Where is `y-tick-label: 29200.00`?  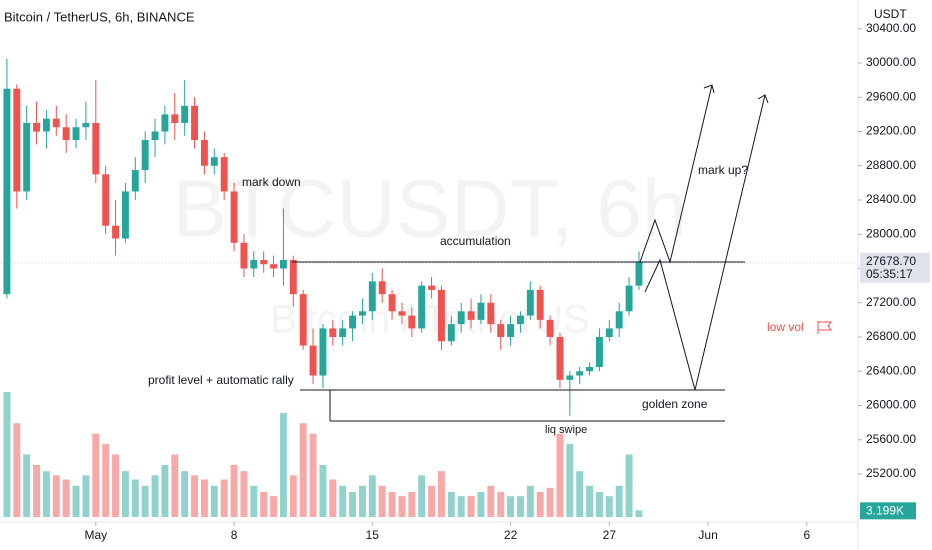
y-tick-label: 29200.00 is located at coordinates (891, 131).